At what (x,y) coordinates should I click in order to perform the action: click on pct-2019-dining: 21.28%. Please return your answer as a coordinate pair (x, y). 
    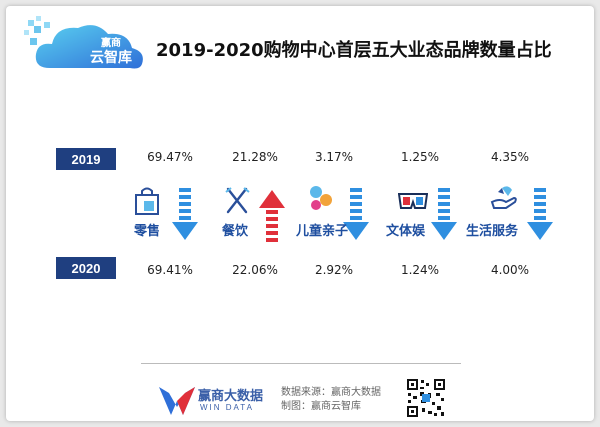
    Looking at the image, I should click on (255, 157).